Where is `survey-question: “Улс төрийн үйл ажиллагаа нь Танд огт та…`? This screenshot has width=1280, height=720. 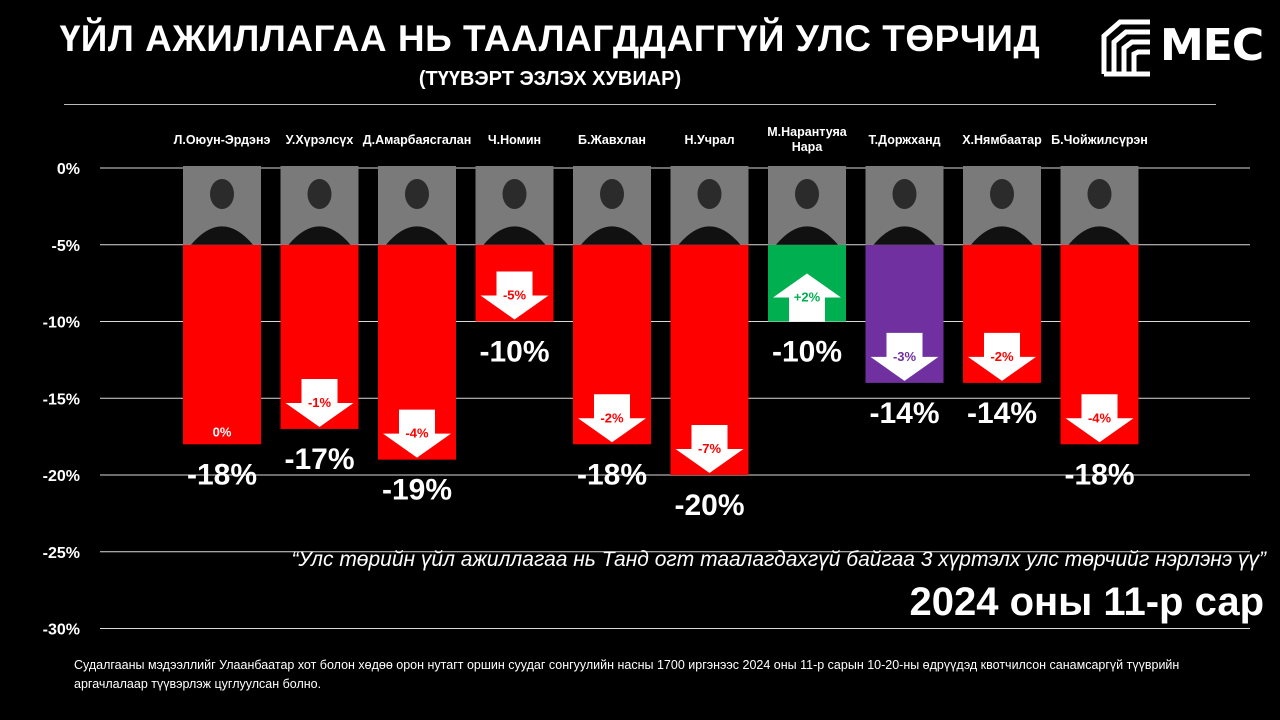 survey-question: “Улс төрийн үйл ажиллагаа нь Танд огт та… is located at coordinates (778, 559).